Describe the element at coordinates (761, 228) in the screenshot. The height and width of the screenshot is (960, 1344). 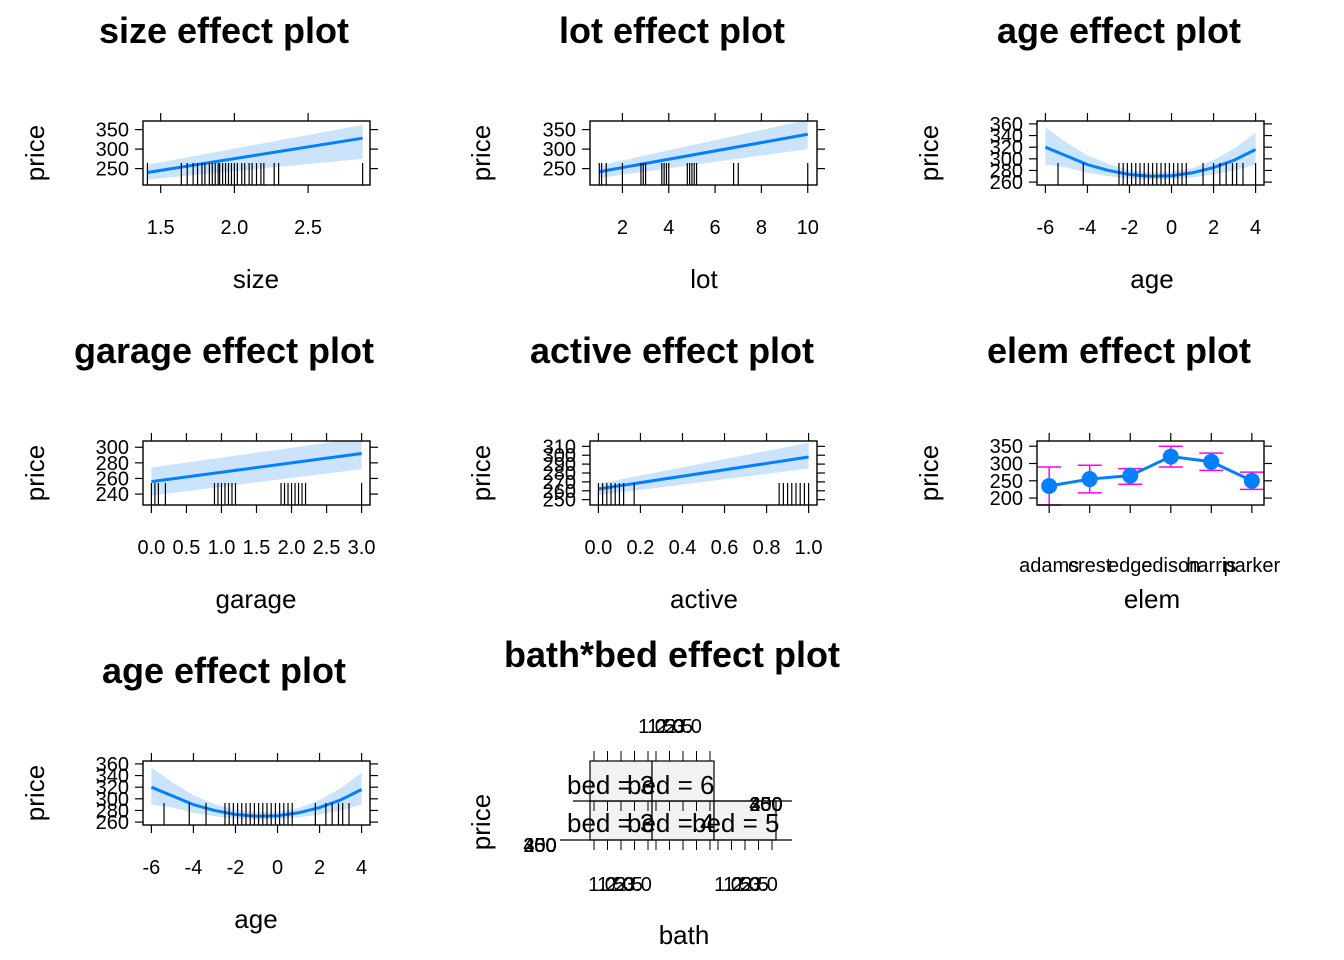
I see `x-tick-label: 8` at that location.